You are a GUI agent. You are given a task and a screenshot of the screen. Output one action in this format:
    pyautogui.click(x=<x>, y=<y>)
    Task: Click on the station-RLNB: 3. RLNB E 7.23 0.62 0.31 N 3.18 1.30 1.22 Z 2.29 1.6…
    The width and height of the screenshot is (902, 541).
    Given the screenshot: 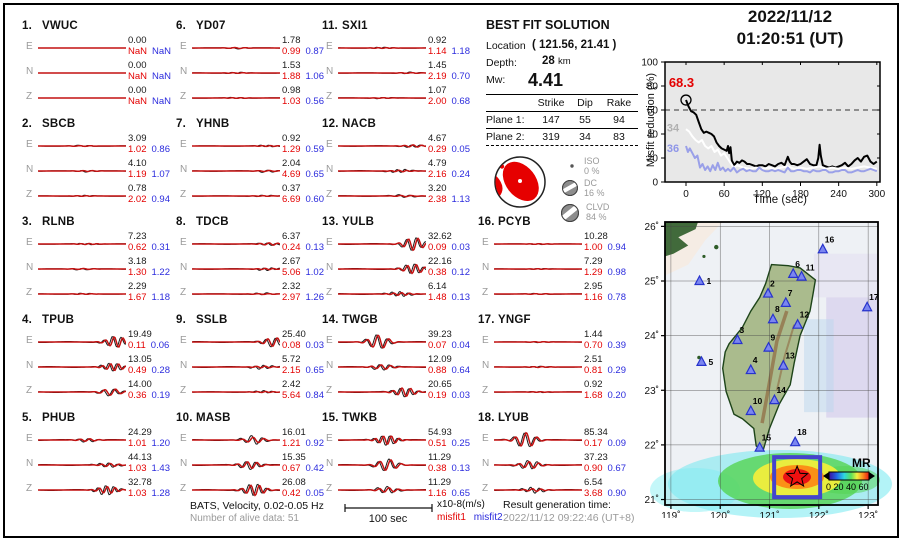 What is the action you would take?
    pyautogui.click(x=96, y=264)
    